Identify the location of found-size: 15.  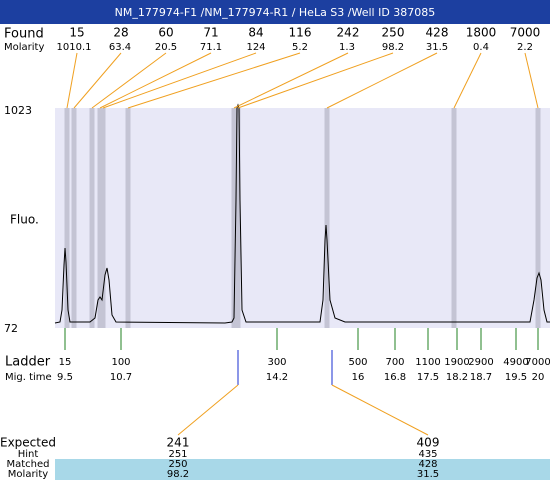
(76, 33).